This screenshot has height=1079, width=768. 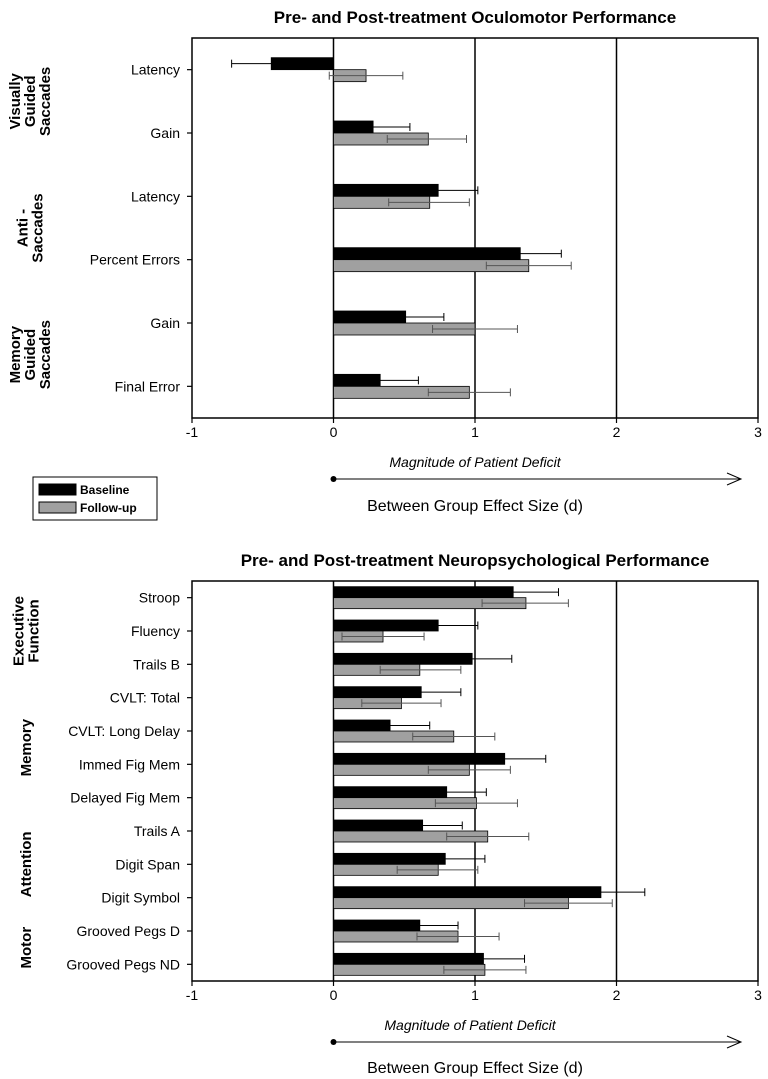 I want to click on legend-label-baseline: Baseline, so click(x=105, y=490).